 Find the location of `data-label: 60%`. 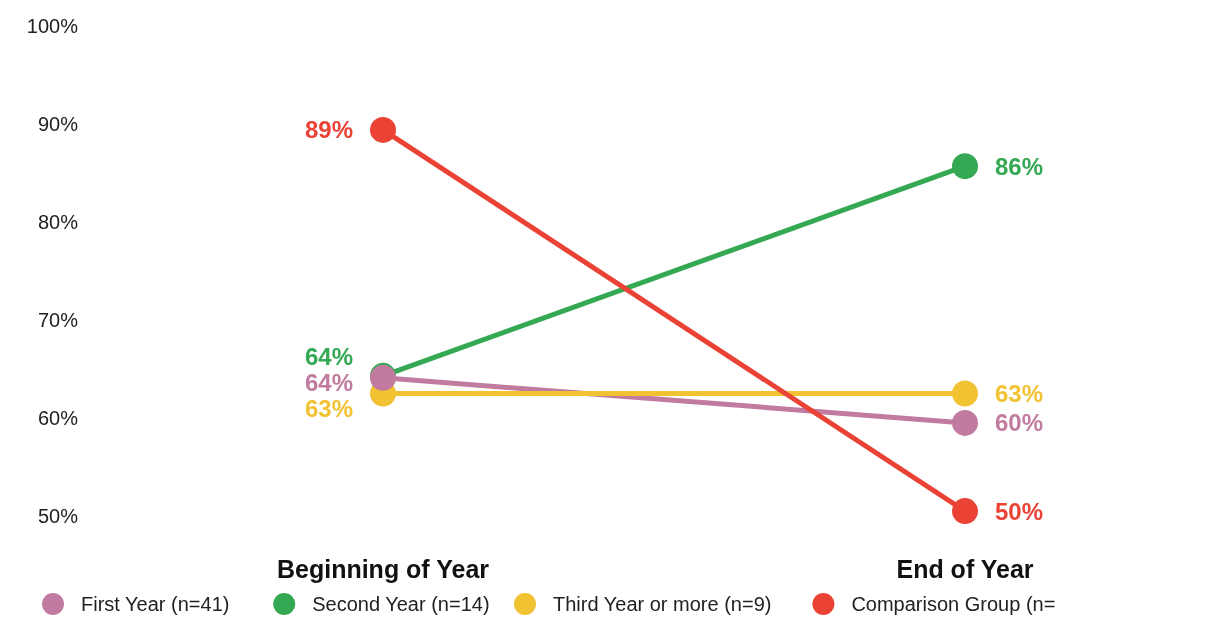

data-label: 60% is located at coordinates (1019, 423).